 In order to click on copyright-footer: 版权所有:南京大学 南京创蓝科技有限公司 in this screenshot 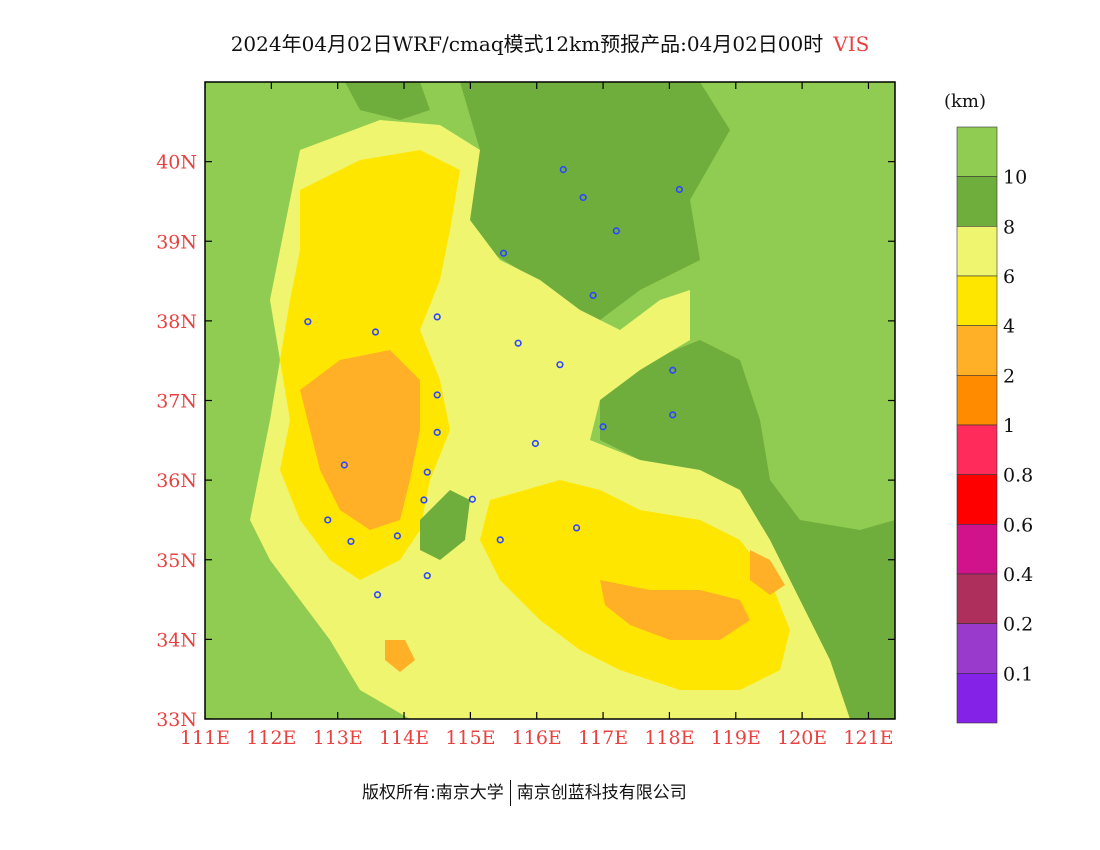, I will do `click(524, 792)`.